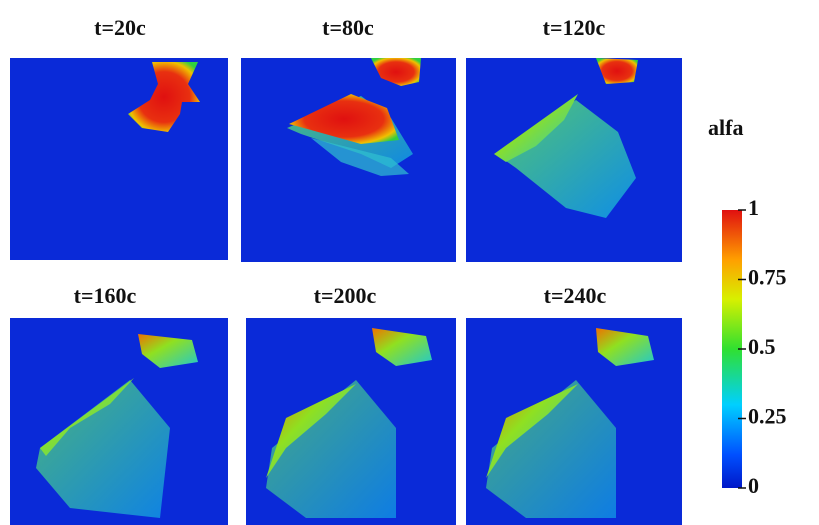 The width and height of the screenshot is (819, 525). Describe the element at coordinates (767, 277) in the screenshot. I see `colorbar-tick-label: 0.75` at that location.